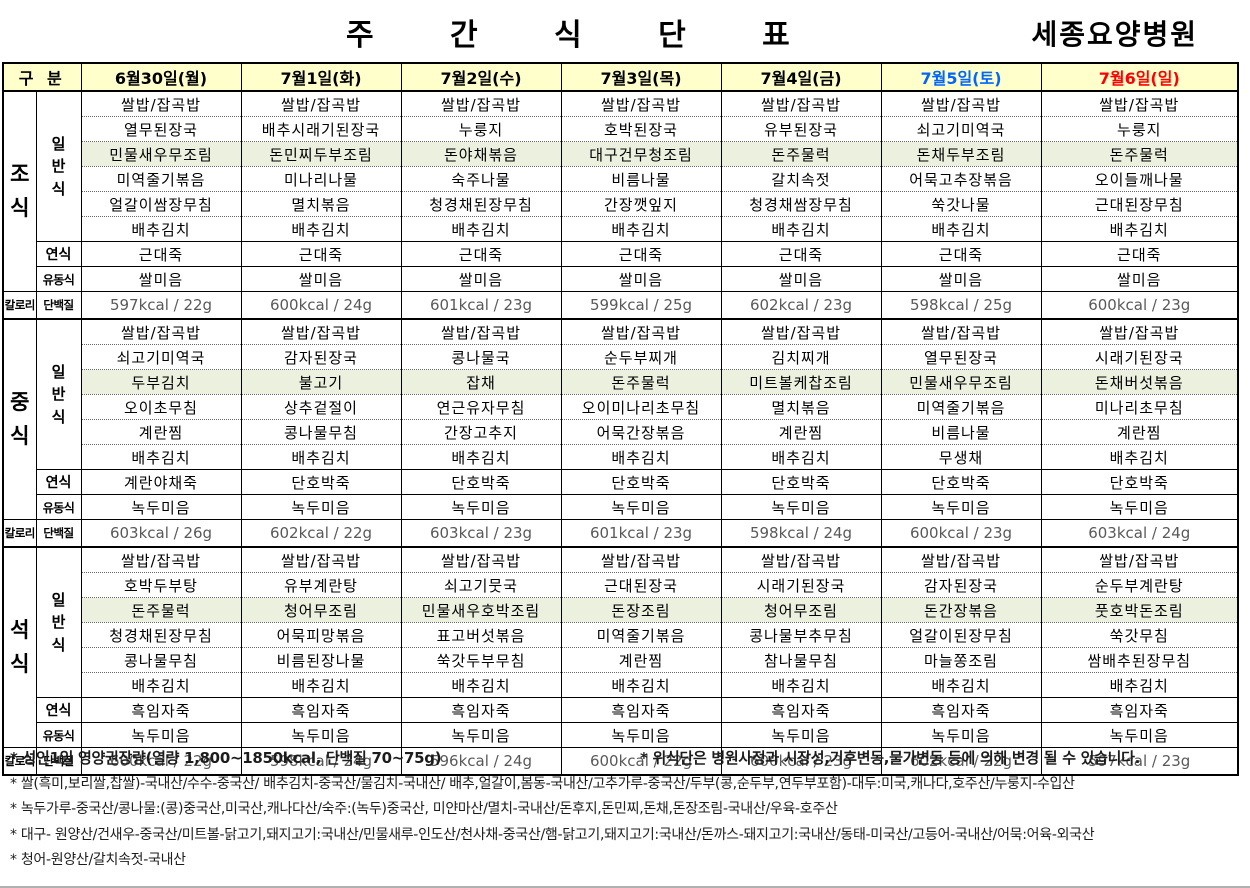  I want to click on main-dish-cell: 돈민찌두부조림, so click(321, 154).